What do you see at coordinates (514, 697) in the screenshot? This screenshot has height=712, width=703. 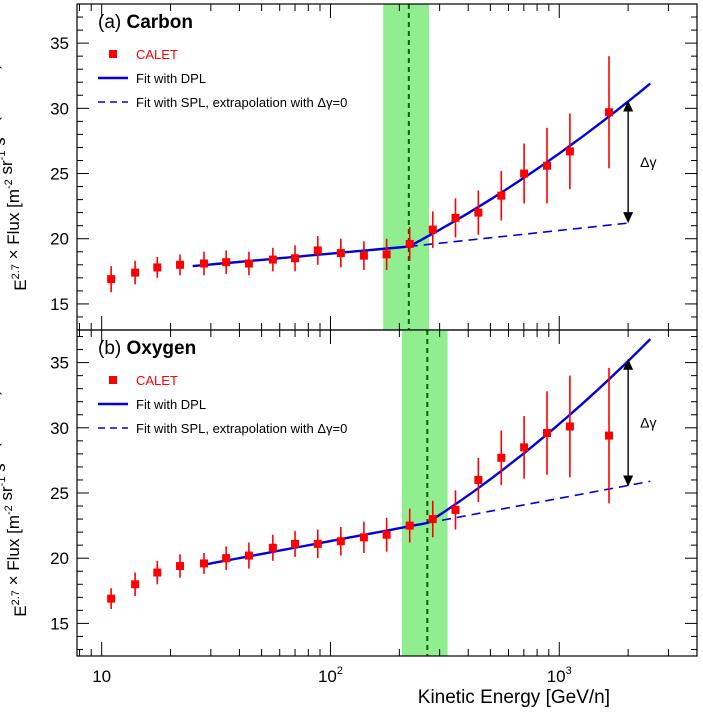 I see `x-axis-label: Kinetic Energy [GeV/n]` at bounding box center [514, 697].